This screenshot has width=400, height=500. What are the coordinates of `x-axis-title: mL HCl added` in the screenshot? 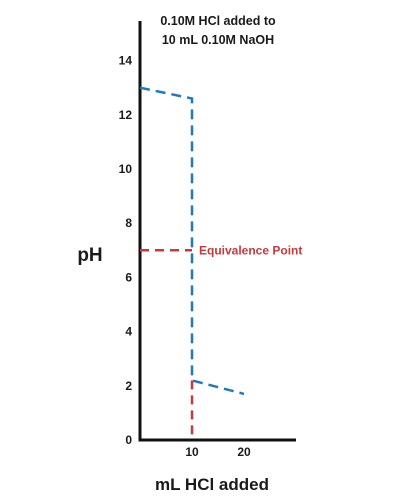 It's located at (212, 484).